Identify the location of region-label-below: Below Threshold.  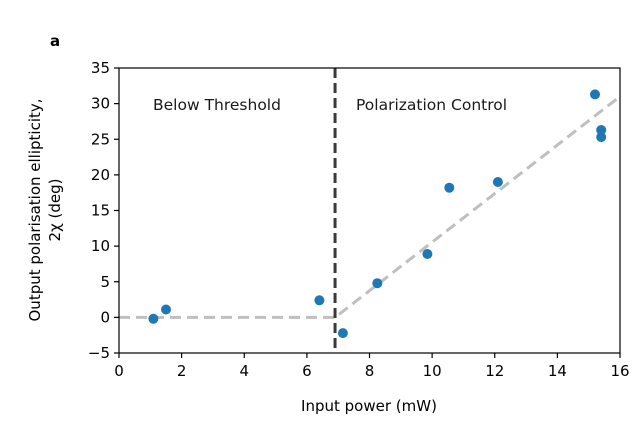
(217, 105).